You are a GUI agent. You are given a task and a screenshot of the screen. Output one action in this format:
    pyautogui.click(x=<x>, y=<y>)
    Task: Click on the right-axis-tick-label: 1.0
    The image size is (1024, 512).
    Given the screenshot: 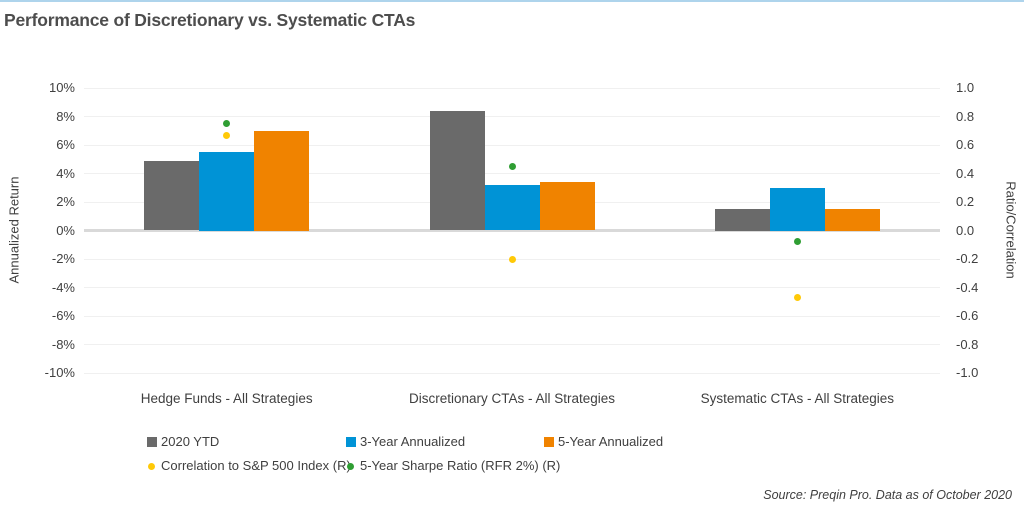 What is the action you would take?
    pyautogui.click(x=965, y=87)
    